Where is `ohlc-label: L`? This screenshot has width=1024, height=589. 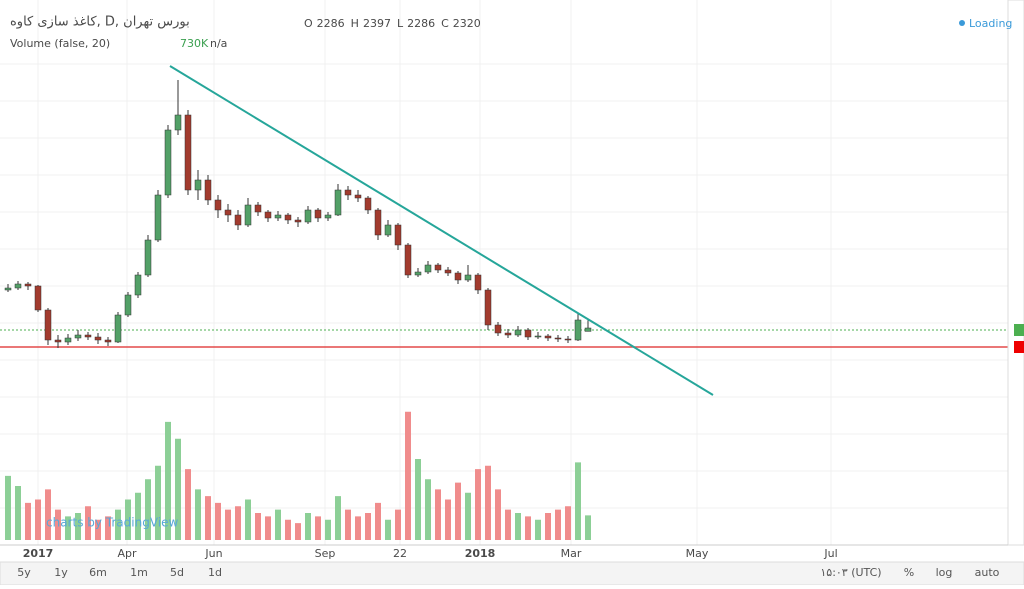
ohlc-label: L is located at coordinates (400, 23).